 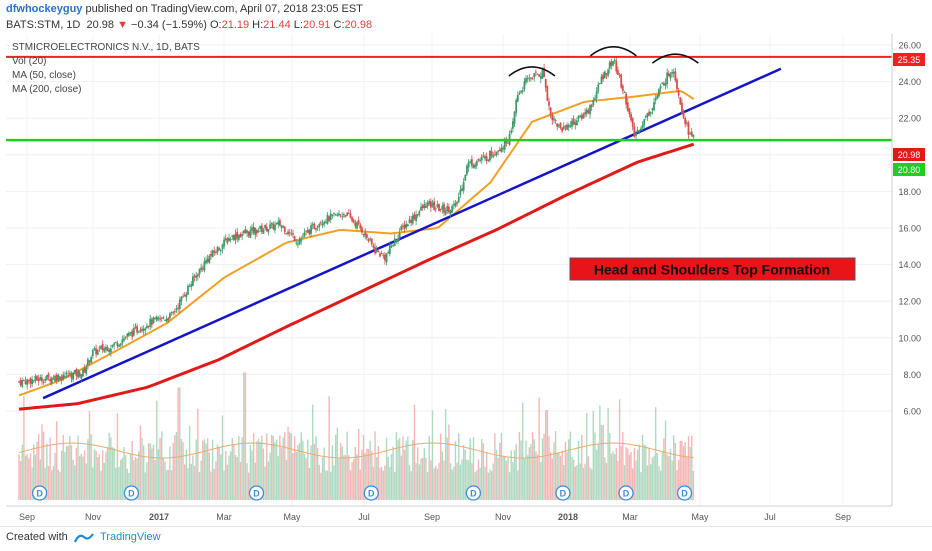 What do you see at coordinates (131, 493) in the screenshot?
I see `dividend-marker-icon` at bounding box center [131, 493].